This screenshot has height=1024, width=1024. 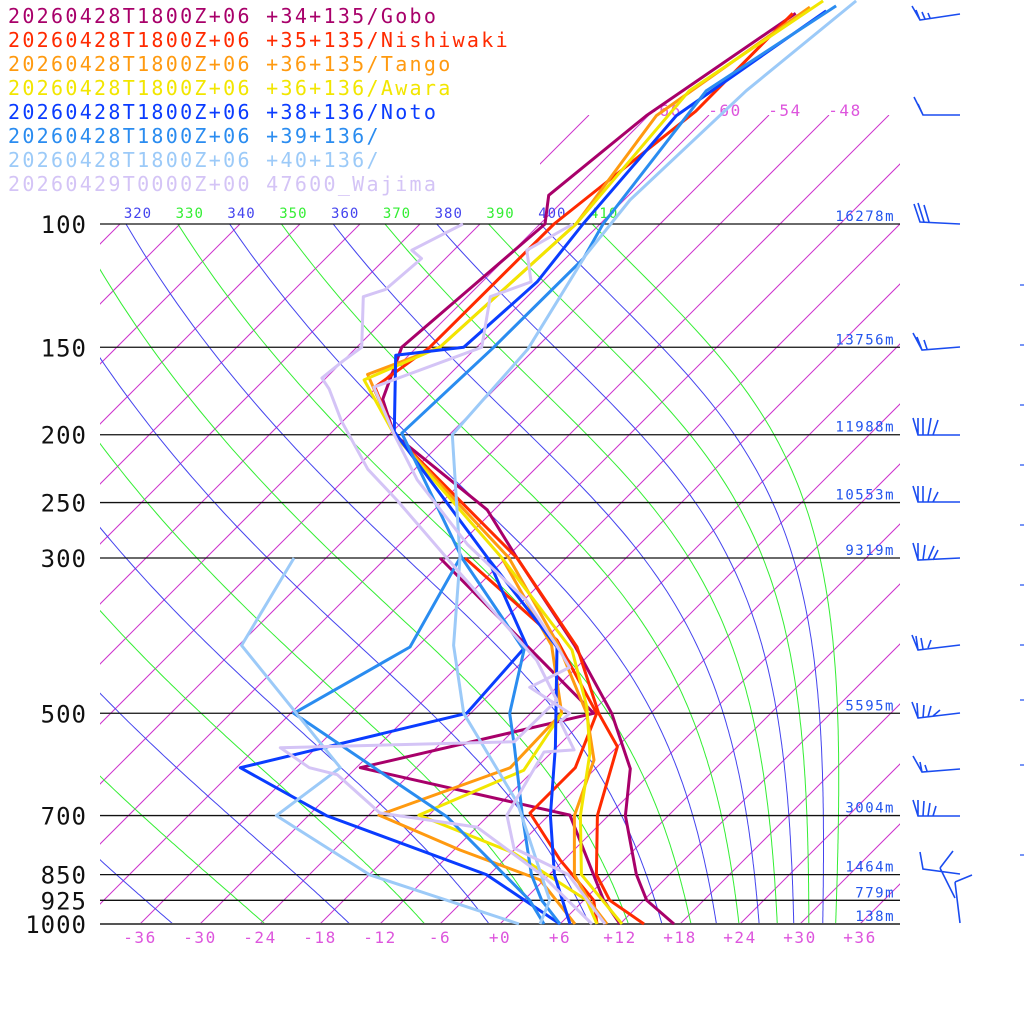 I want to click on dewpoint-line-noto, so click(x=399, y=741).